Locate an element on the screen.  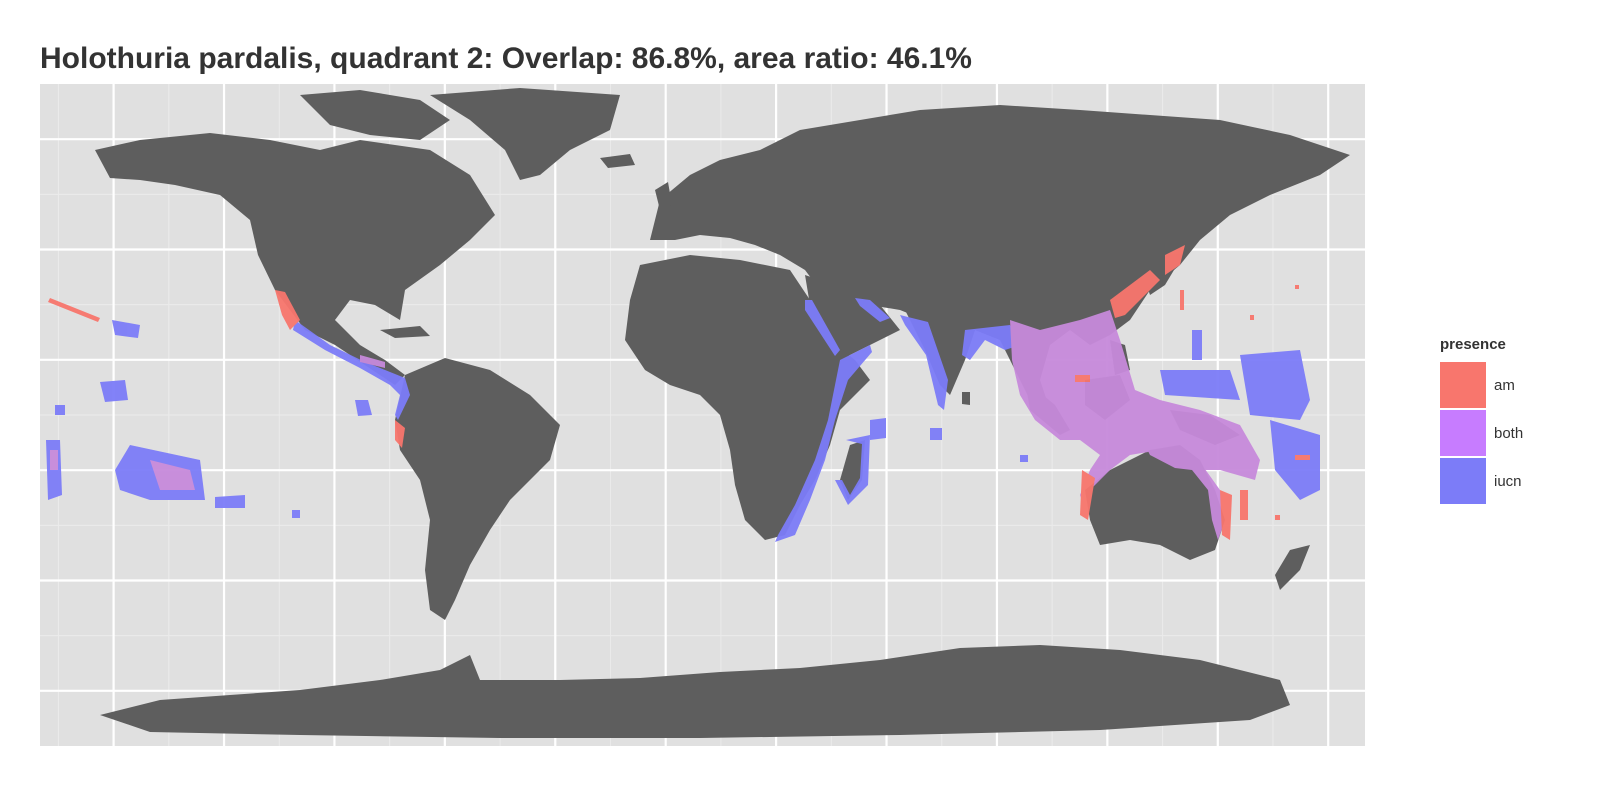
legend-item-iucn: iucn is located at coordinates (1515, 481).